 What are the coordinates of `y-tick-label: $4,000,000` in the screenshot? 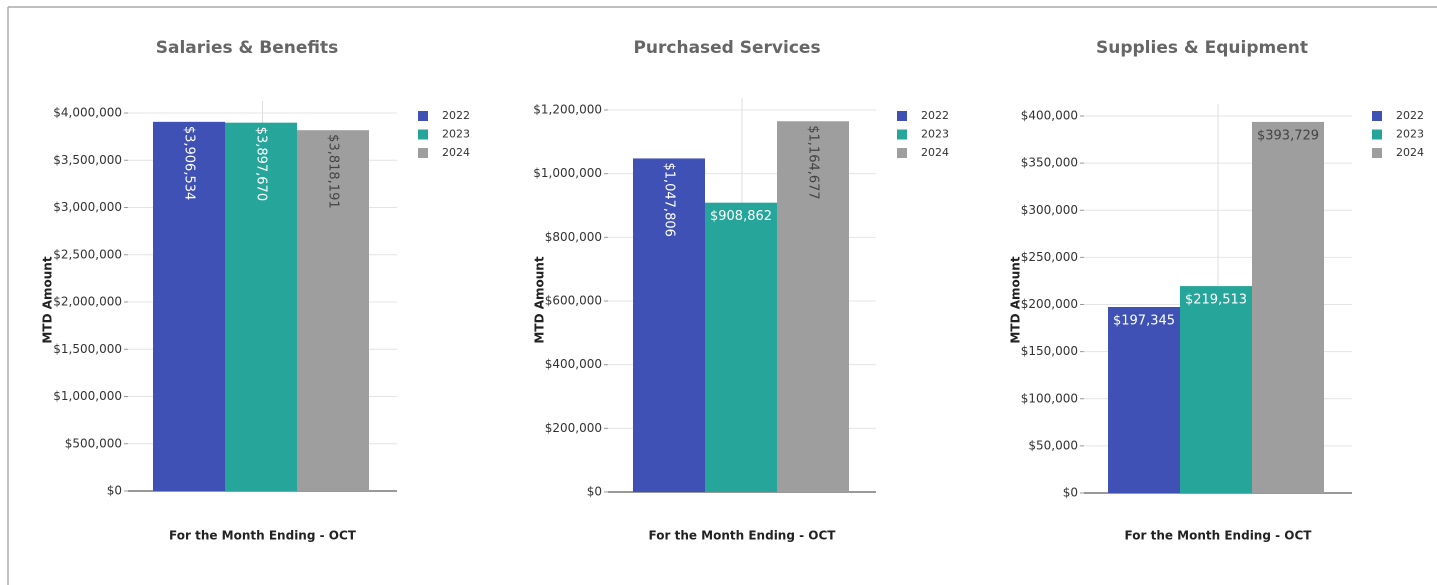 It's located at (87, 113).